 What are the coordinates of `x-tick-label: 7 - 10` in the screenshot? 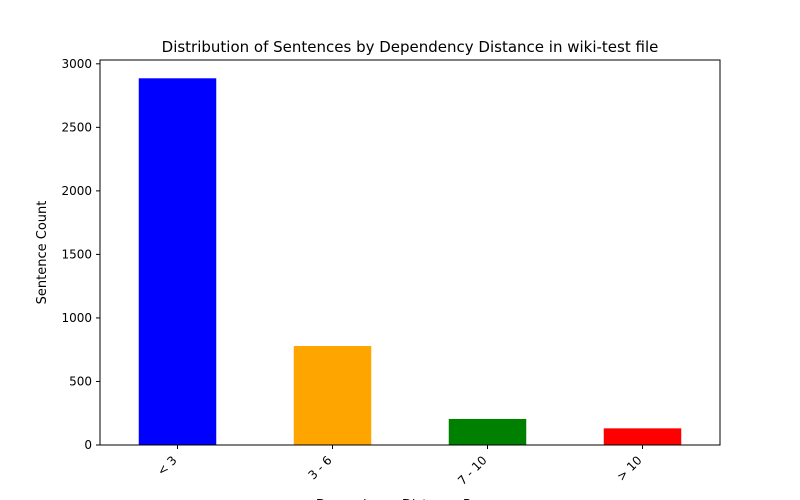 It's located at (472, 470).